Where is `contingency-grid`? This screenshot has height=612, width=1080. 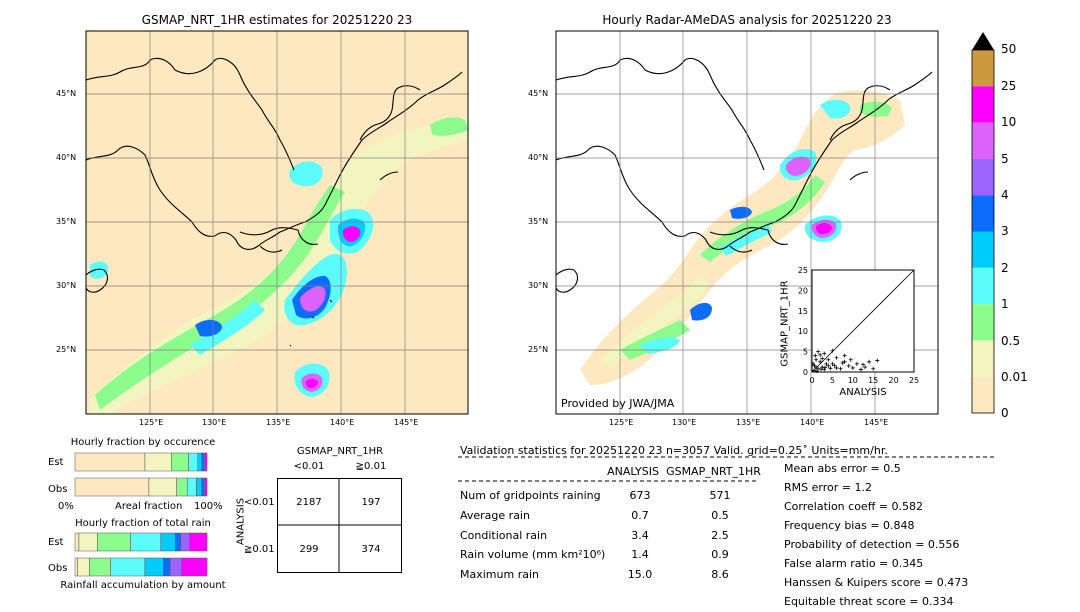
contingency-grid is located at coordinates (339, 525).